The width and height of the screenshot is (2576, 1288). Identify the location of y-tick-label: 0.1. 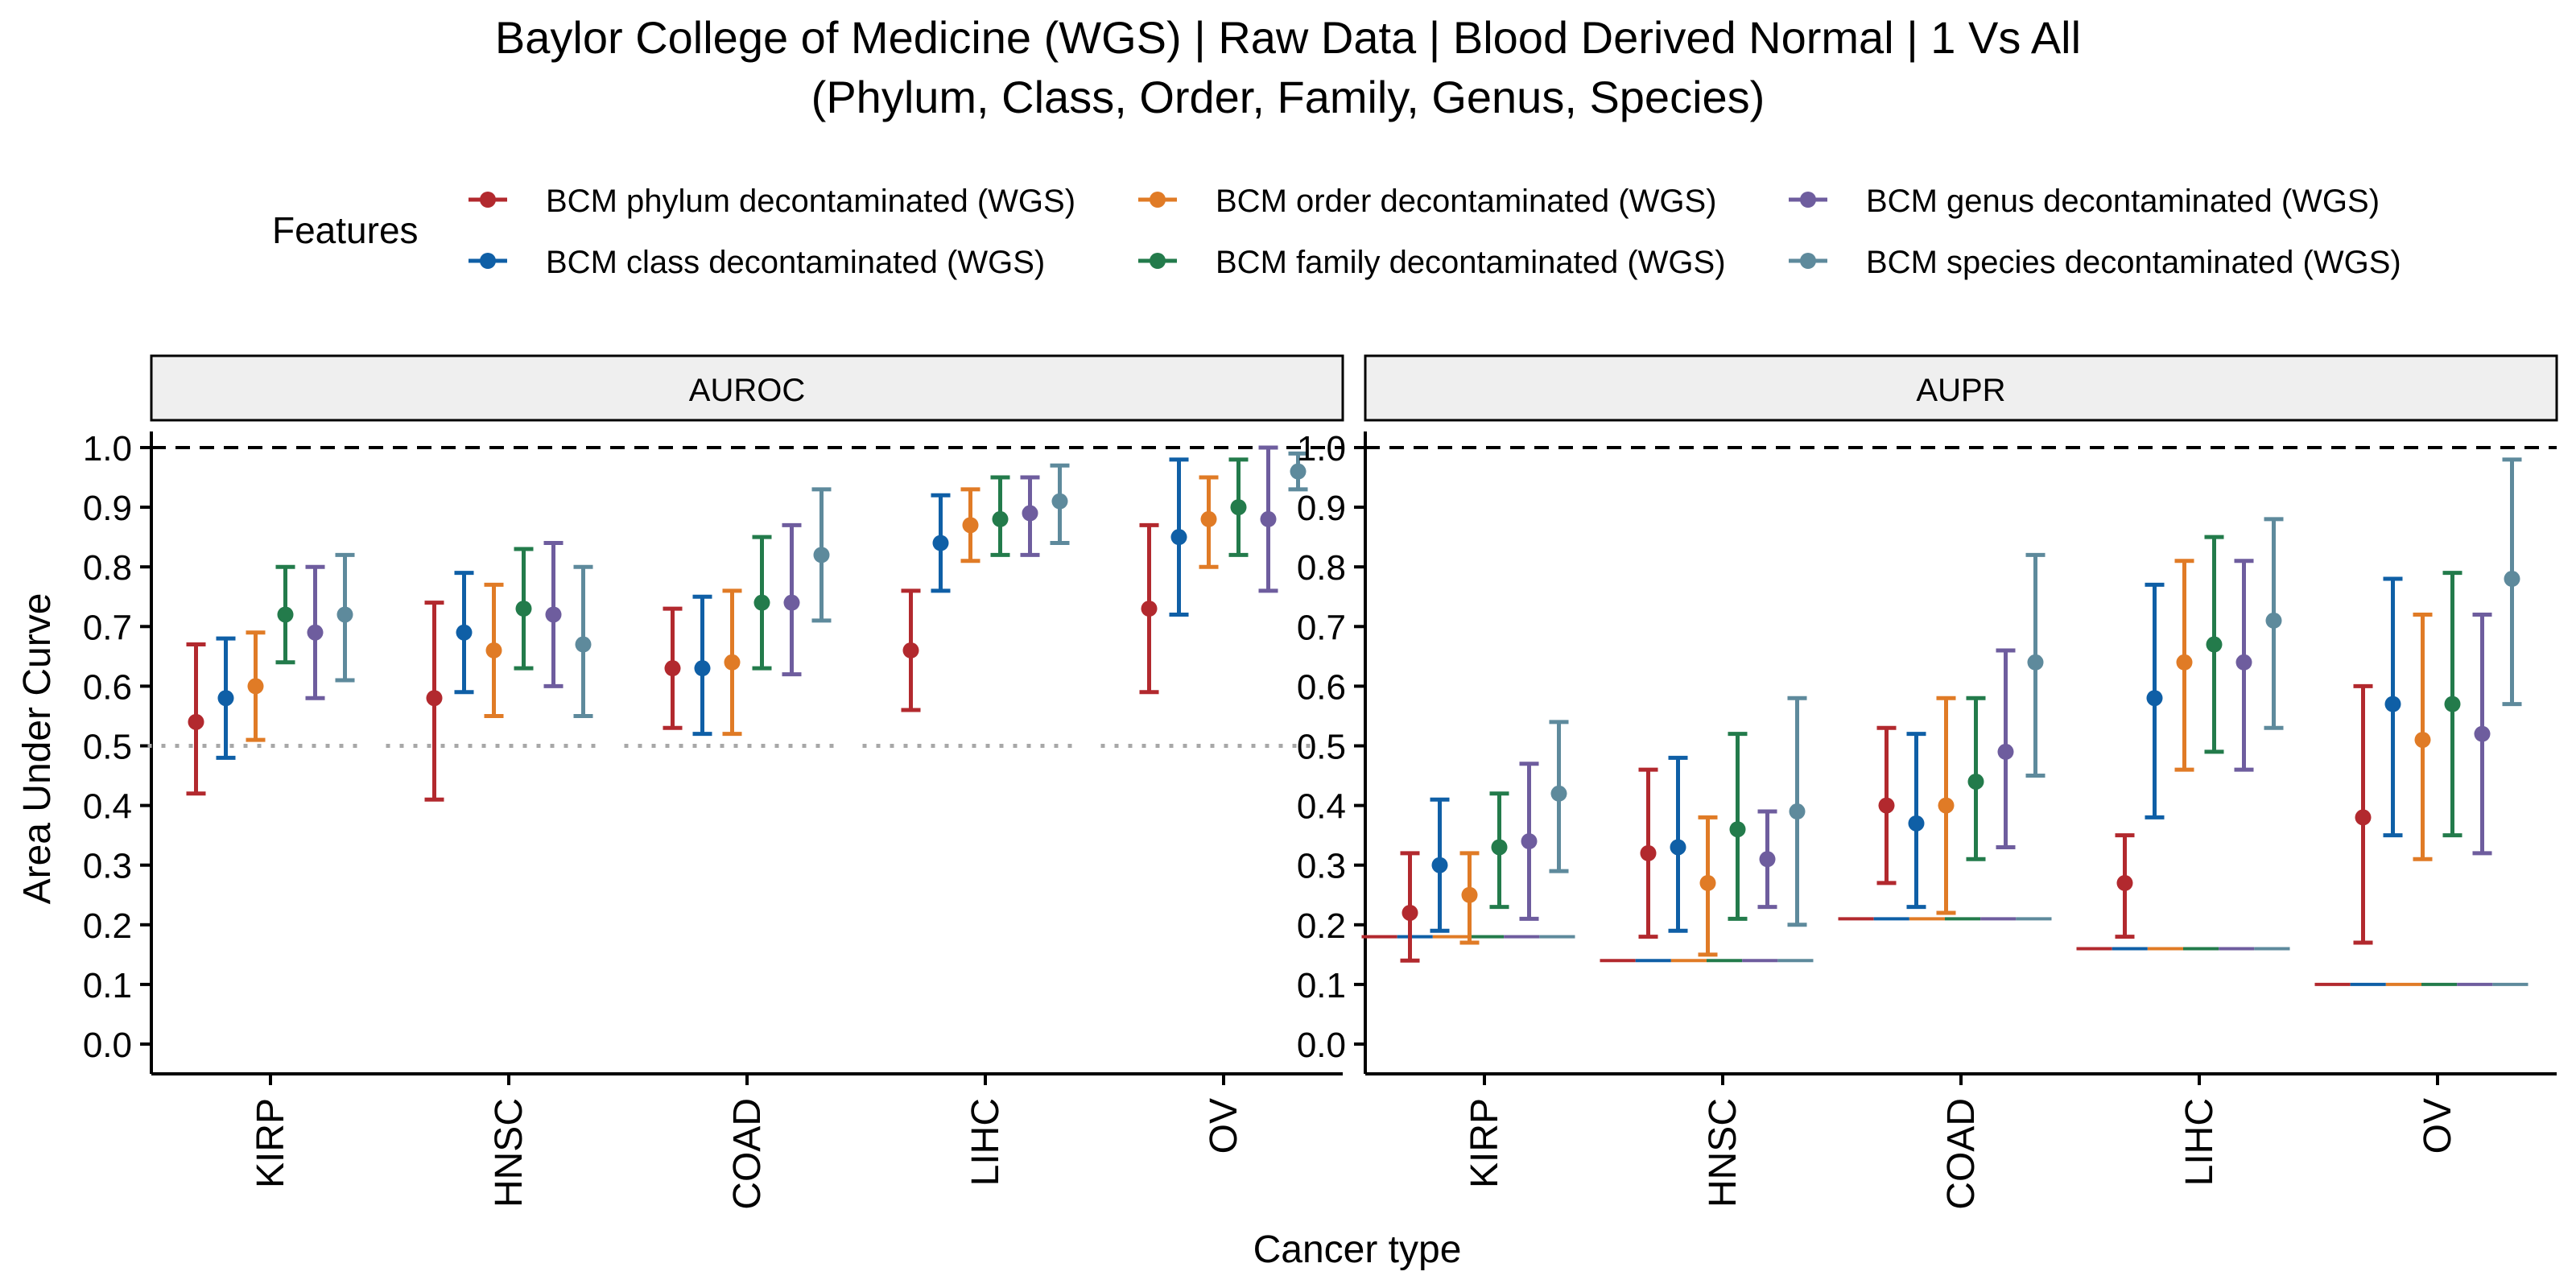
(107, 985).